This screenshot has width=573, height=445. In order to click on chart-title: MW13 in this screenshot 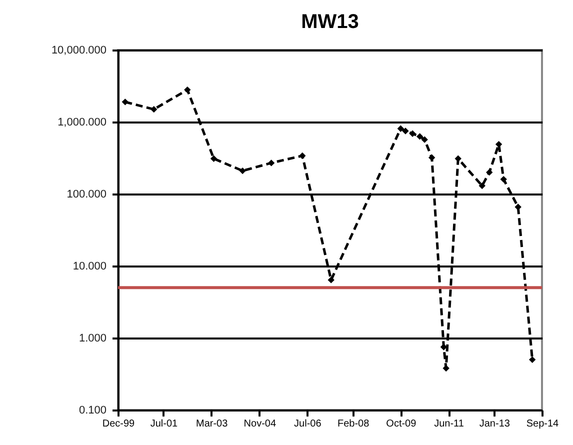, I will do `click(330, 22)`.